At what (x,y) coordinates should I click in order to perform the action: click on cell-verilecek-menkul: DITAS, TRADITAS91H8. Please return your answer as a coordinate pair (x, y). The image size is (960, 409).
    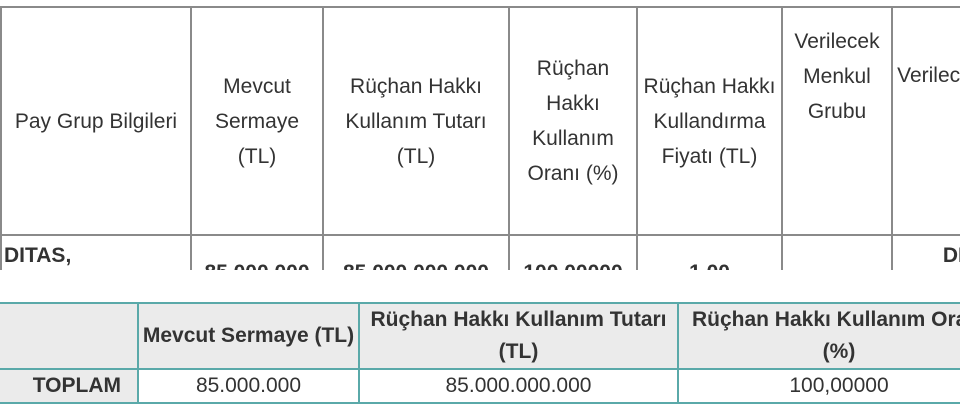
    Looking at the image, I should click on (925, 252).